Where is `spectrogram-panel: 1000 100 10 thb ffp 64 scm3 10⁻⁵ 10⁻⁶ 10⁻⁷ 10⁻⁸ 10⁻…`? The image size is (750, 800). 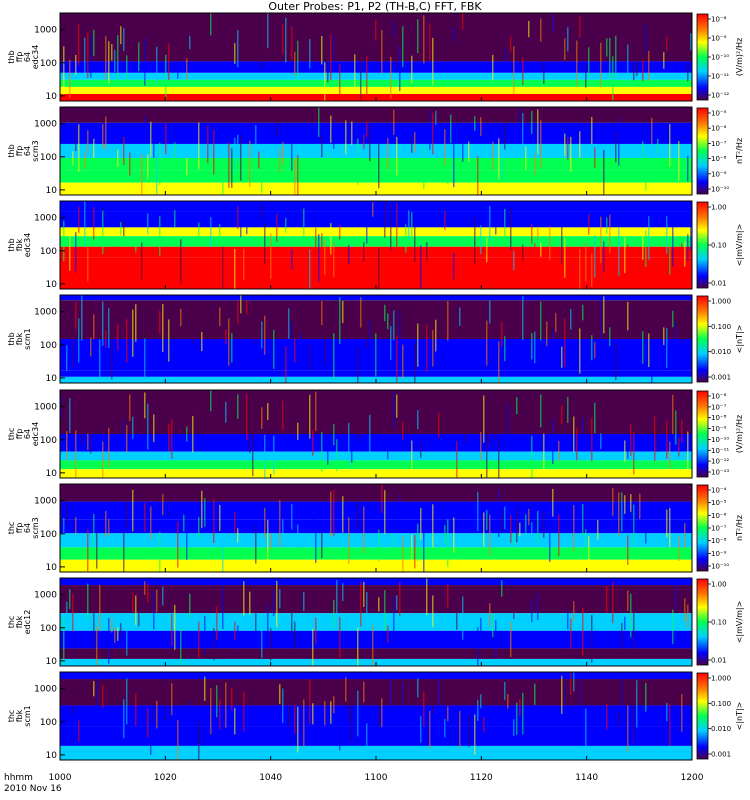
spectrogram-panel: 1000 100 10 thb ffp 64 scm3 10⁻⁵ 10⁻⁶ 10⁻⁷ 10⁻⁸ 10⁻… is located at coordinates (375, 151).